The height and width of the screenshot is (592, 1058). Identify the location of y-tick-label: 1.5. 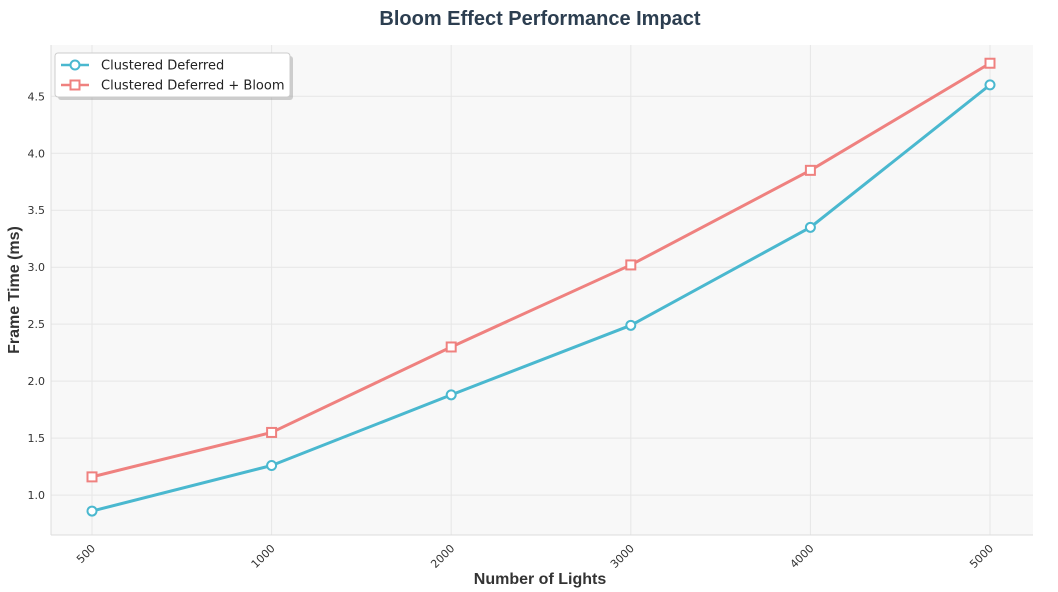
(37, 438).